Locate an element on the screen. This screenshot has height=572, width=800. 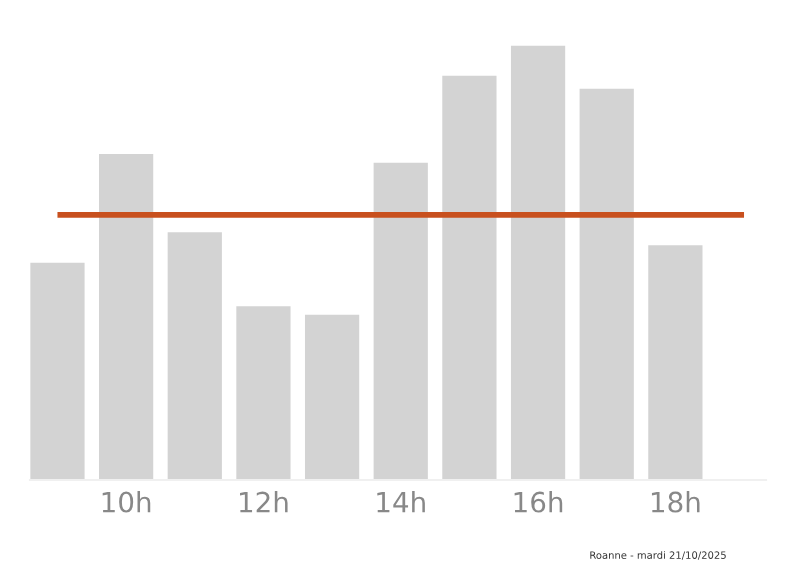
x-tick-label: 14h is located at coordinates (401, 502).